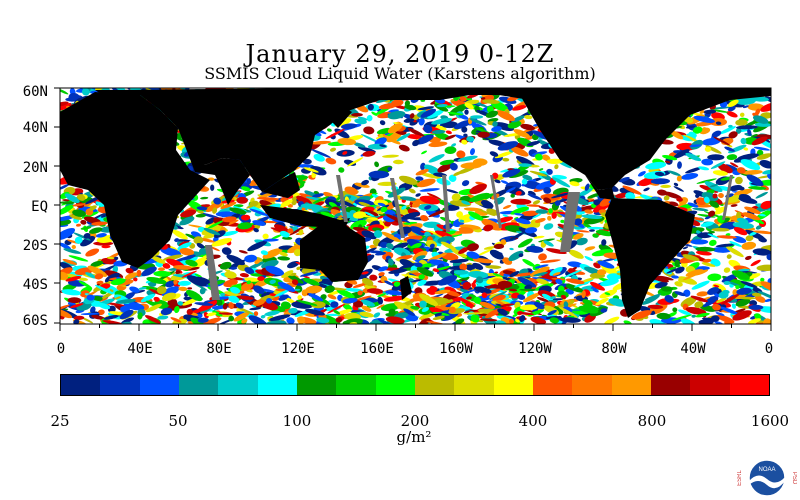  Describe the element at coordinates (535, 349) in the screenshot. I see `lon-label-120w: 120W` at that location.